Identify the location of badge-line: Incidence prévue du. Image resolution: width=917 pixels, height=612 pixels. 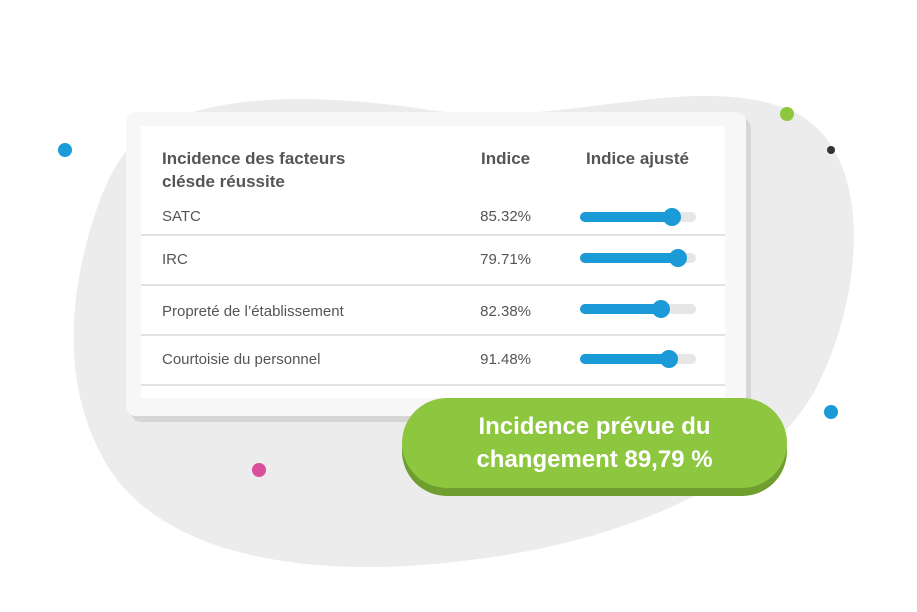
(594, 426).